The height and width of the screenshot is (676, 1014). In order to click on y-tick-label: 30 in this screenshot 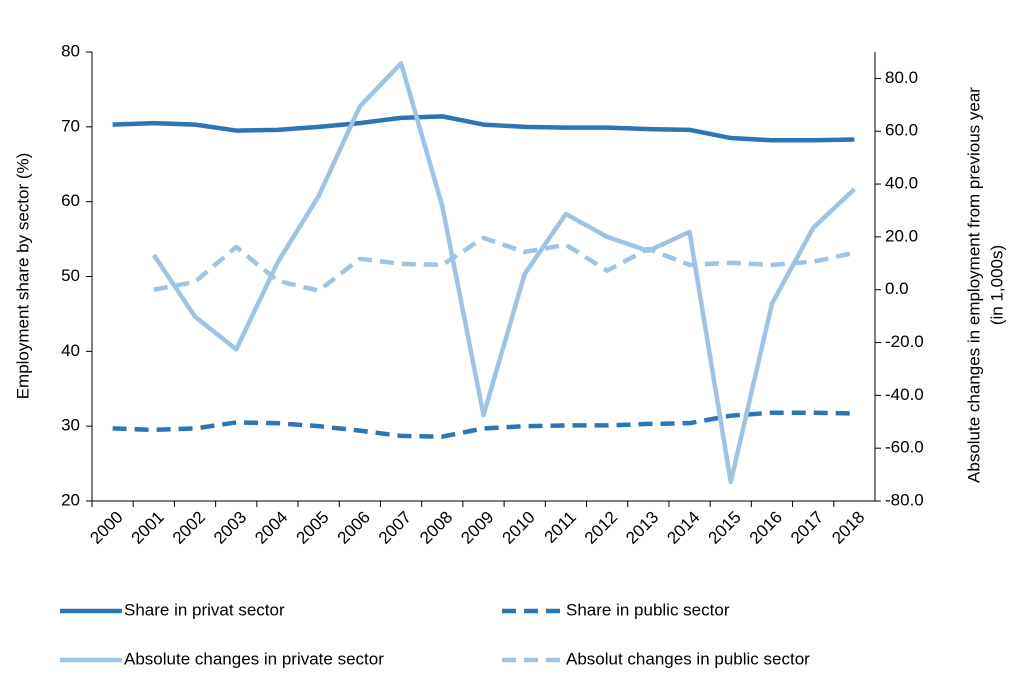, I will do `click(70, 425)`.